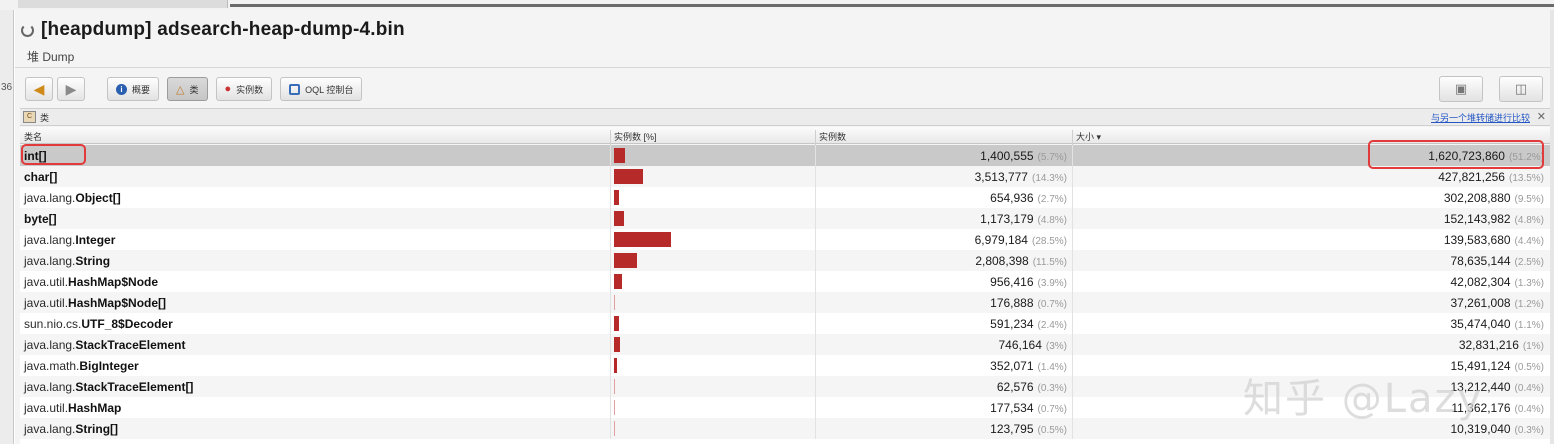 Image resolution: width=1554 pixels, height=444 pixels. I want to click on save-heap-button: ▣, so click(1461, 89).